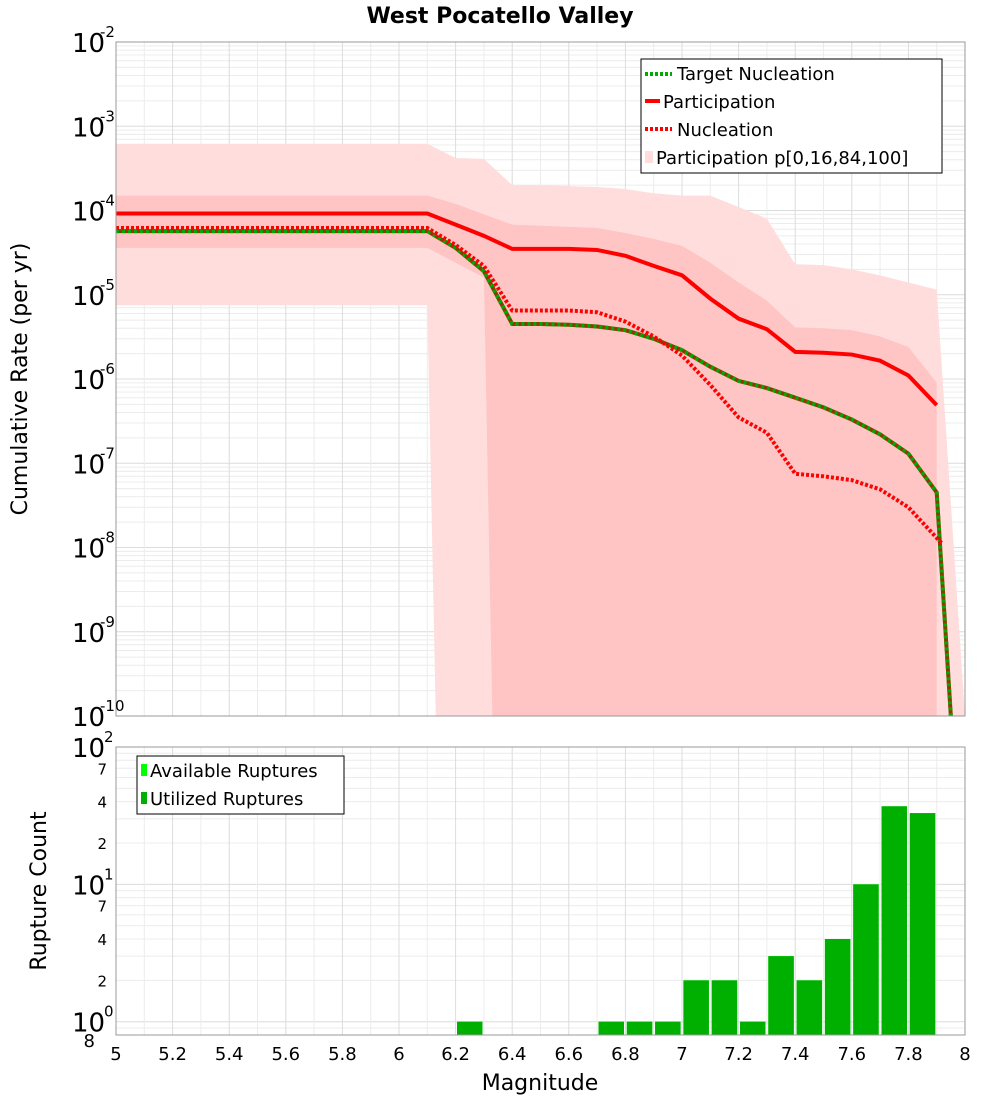 The height and width of the screenshot is (1100, 1000). What do you see at coordinates (112, 706) in the screenshot?
I see `y-tick-exponent: -10` at bounding box center [112, 706].